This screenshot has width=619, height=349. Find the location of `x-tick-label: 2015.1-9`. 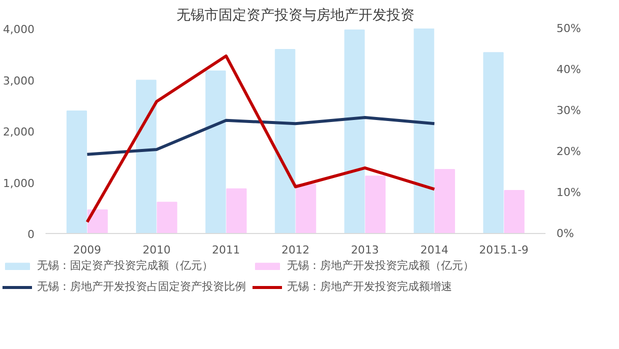

x-tick-label: 2015.1-9 is located at coordinates (504, 250).